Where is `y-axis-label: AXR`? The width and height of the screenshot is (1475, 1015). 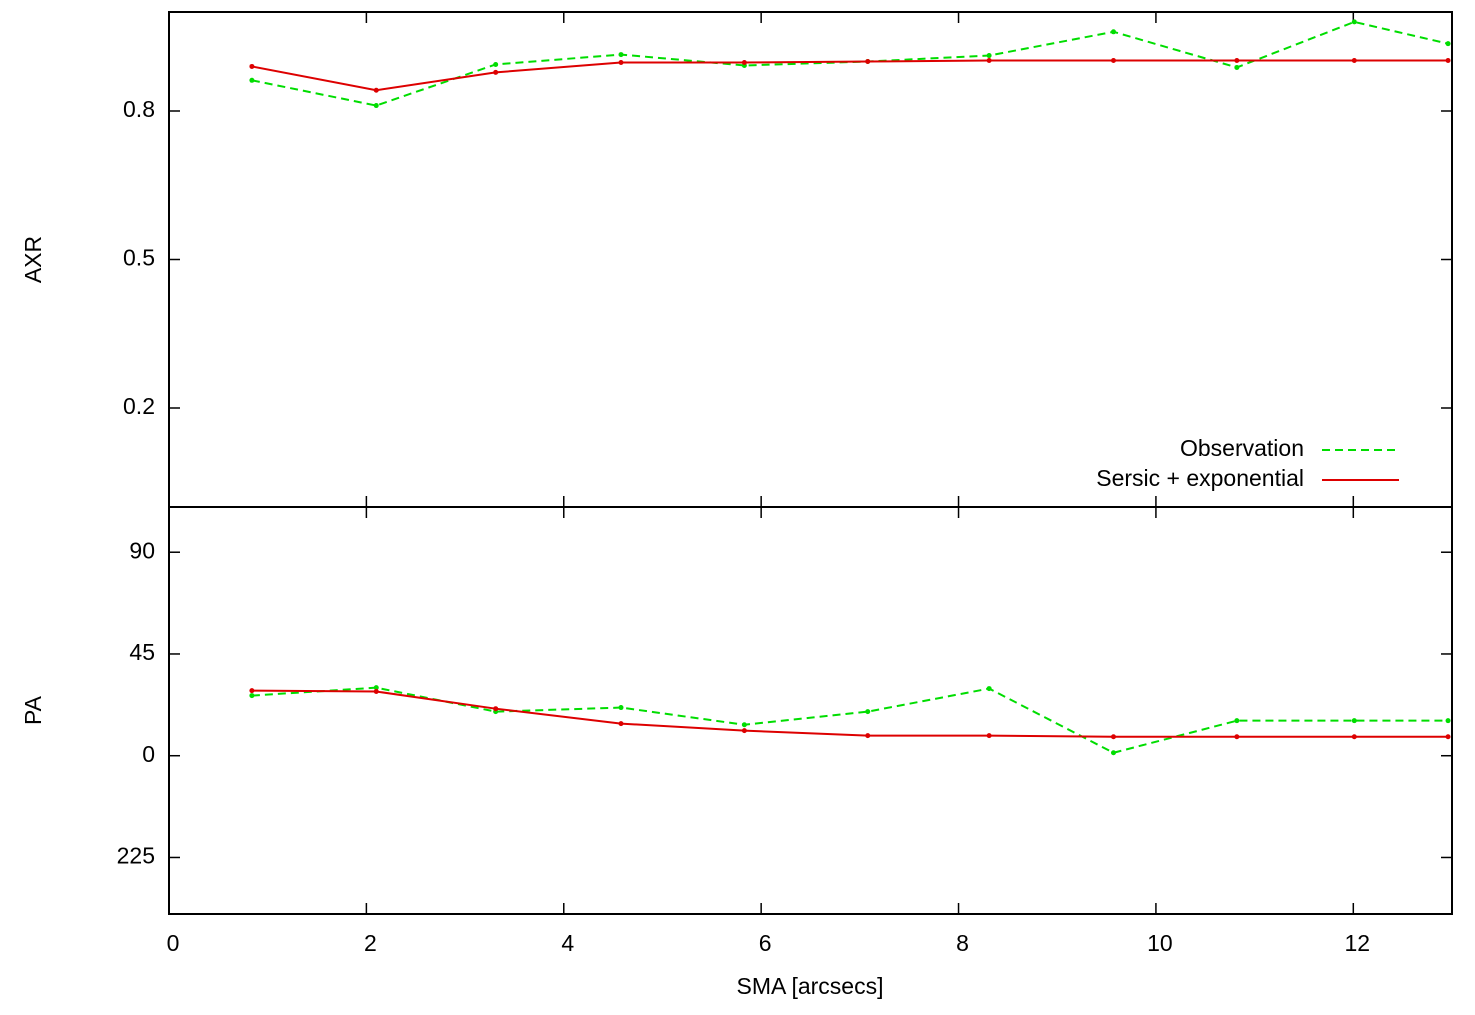 y-axis-label: AXR is located at coordinates (33, 259).